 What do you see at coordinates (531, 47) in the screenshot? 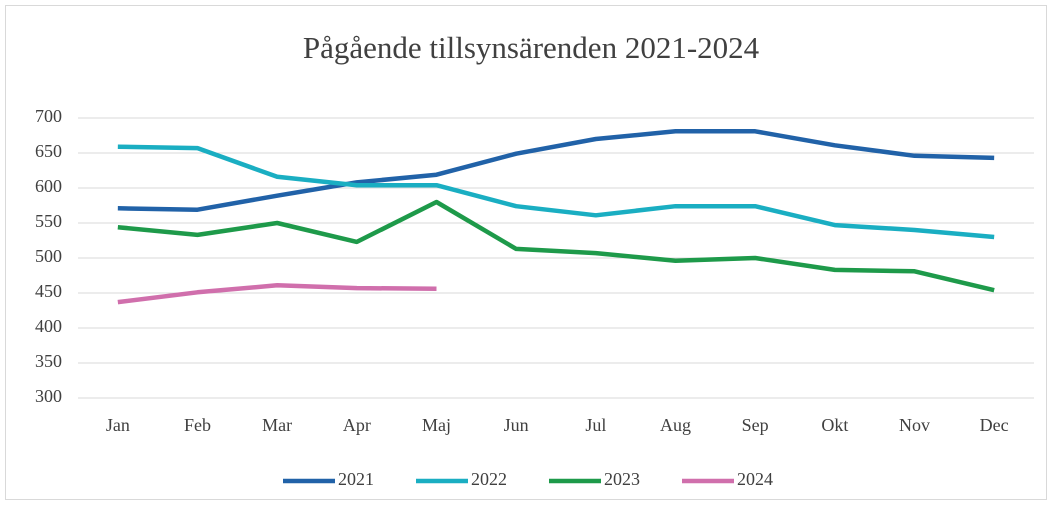
I see `chart-title: Pågående tillsynsärenden 2021-2024` at bounding box center [531, 47].